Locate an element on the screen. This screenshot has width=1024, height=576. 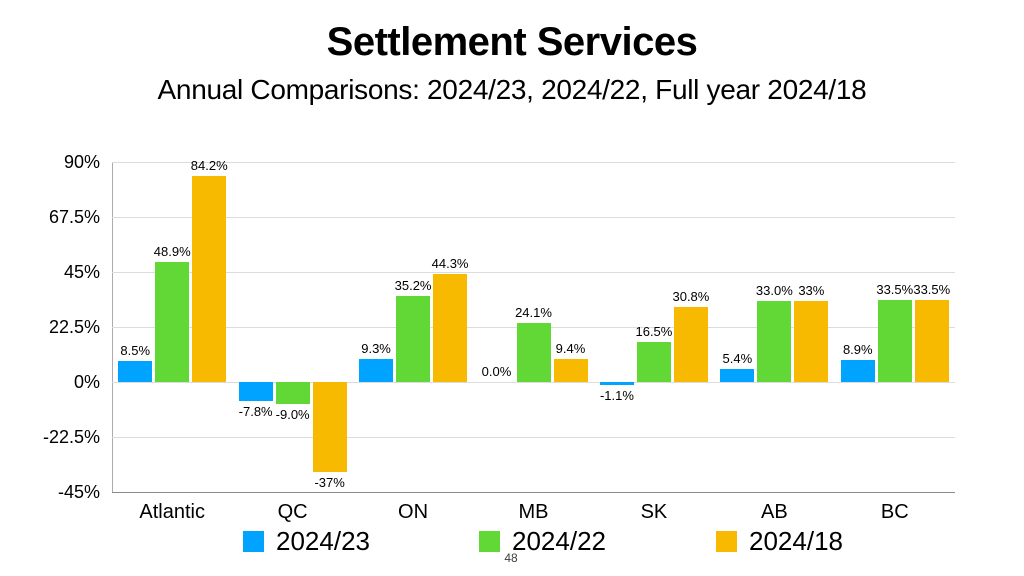
bar-2024-22-mb is located at coordinates (533, 352).